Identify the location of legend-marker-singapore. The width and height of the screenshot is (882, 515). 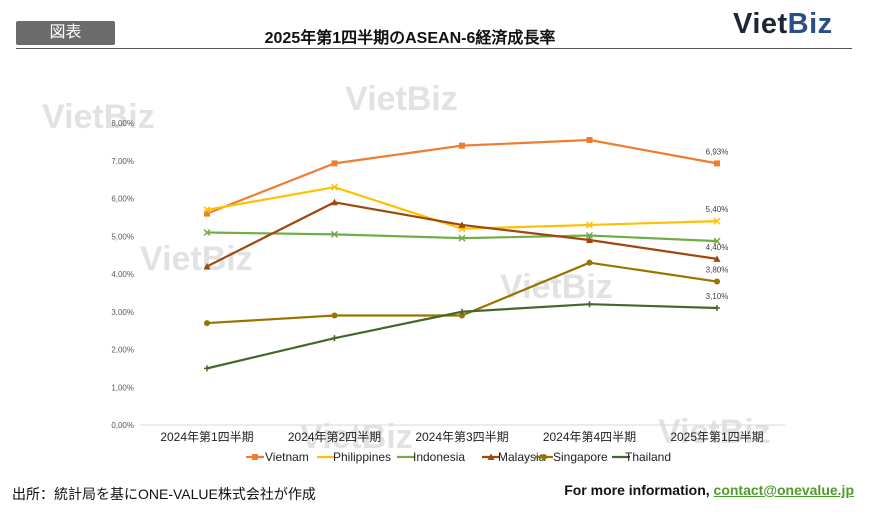
(544, 457).